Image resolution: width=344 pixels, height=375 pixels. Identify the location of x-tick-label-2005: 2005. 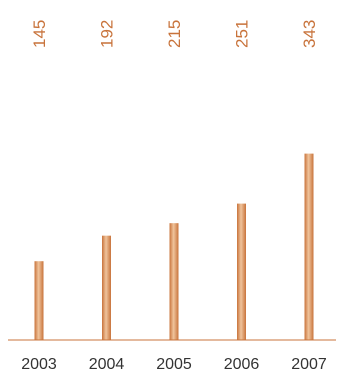
(174, 364).